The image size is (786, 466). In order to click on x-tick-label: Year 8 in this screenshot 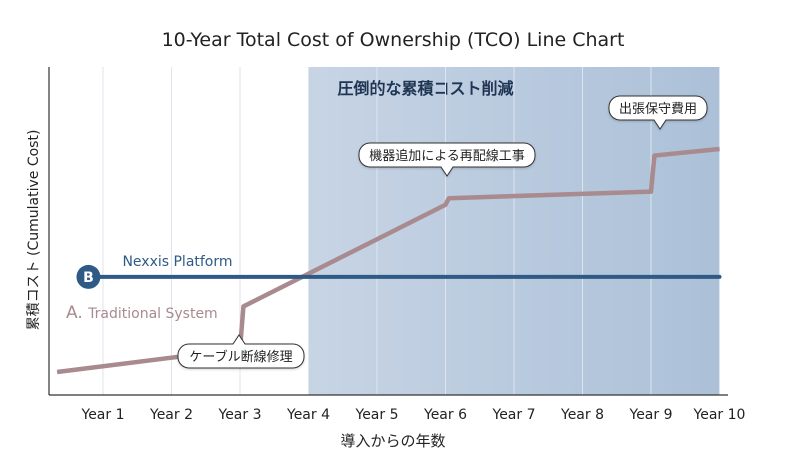, I will do `click(582, 415)`.